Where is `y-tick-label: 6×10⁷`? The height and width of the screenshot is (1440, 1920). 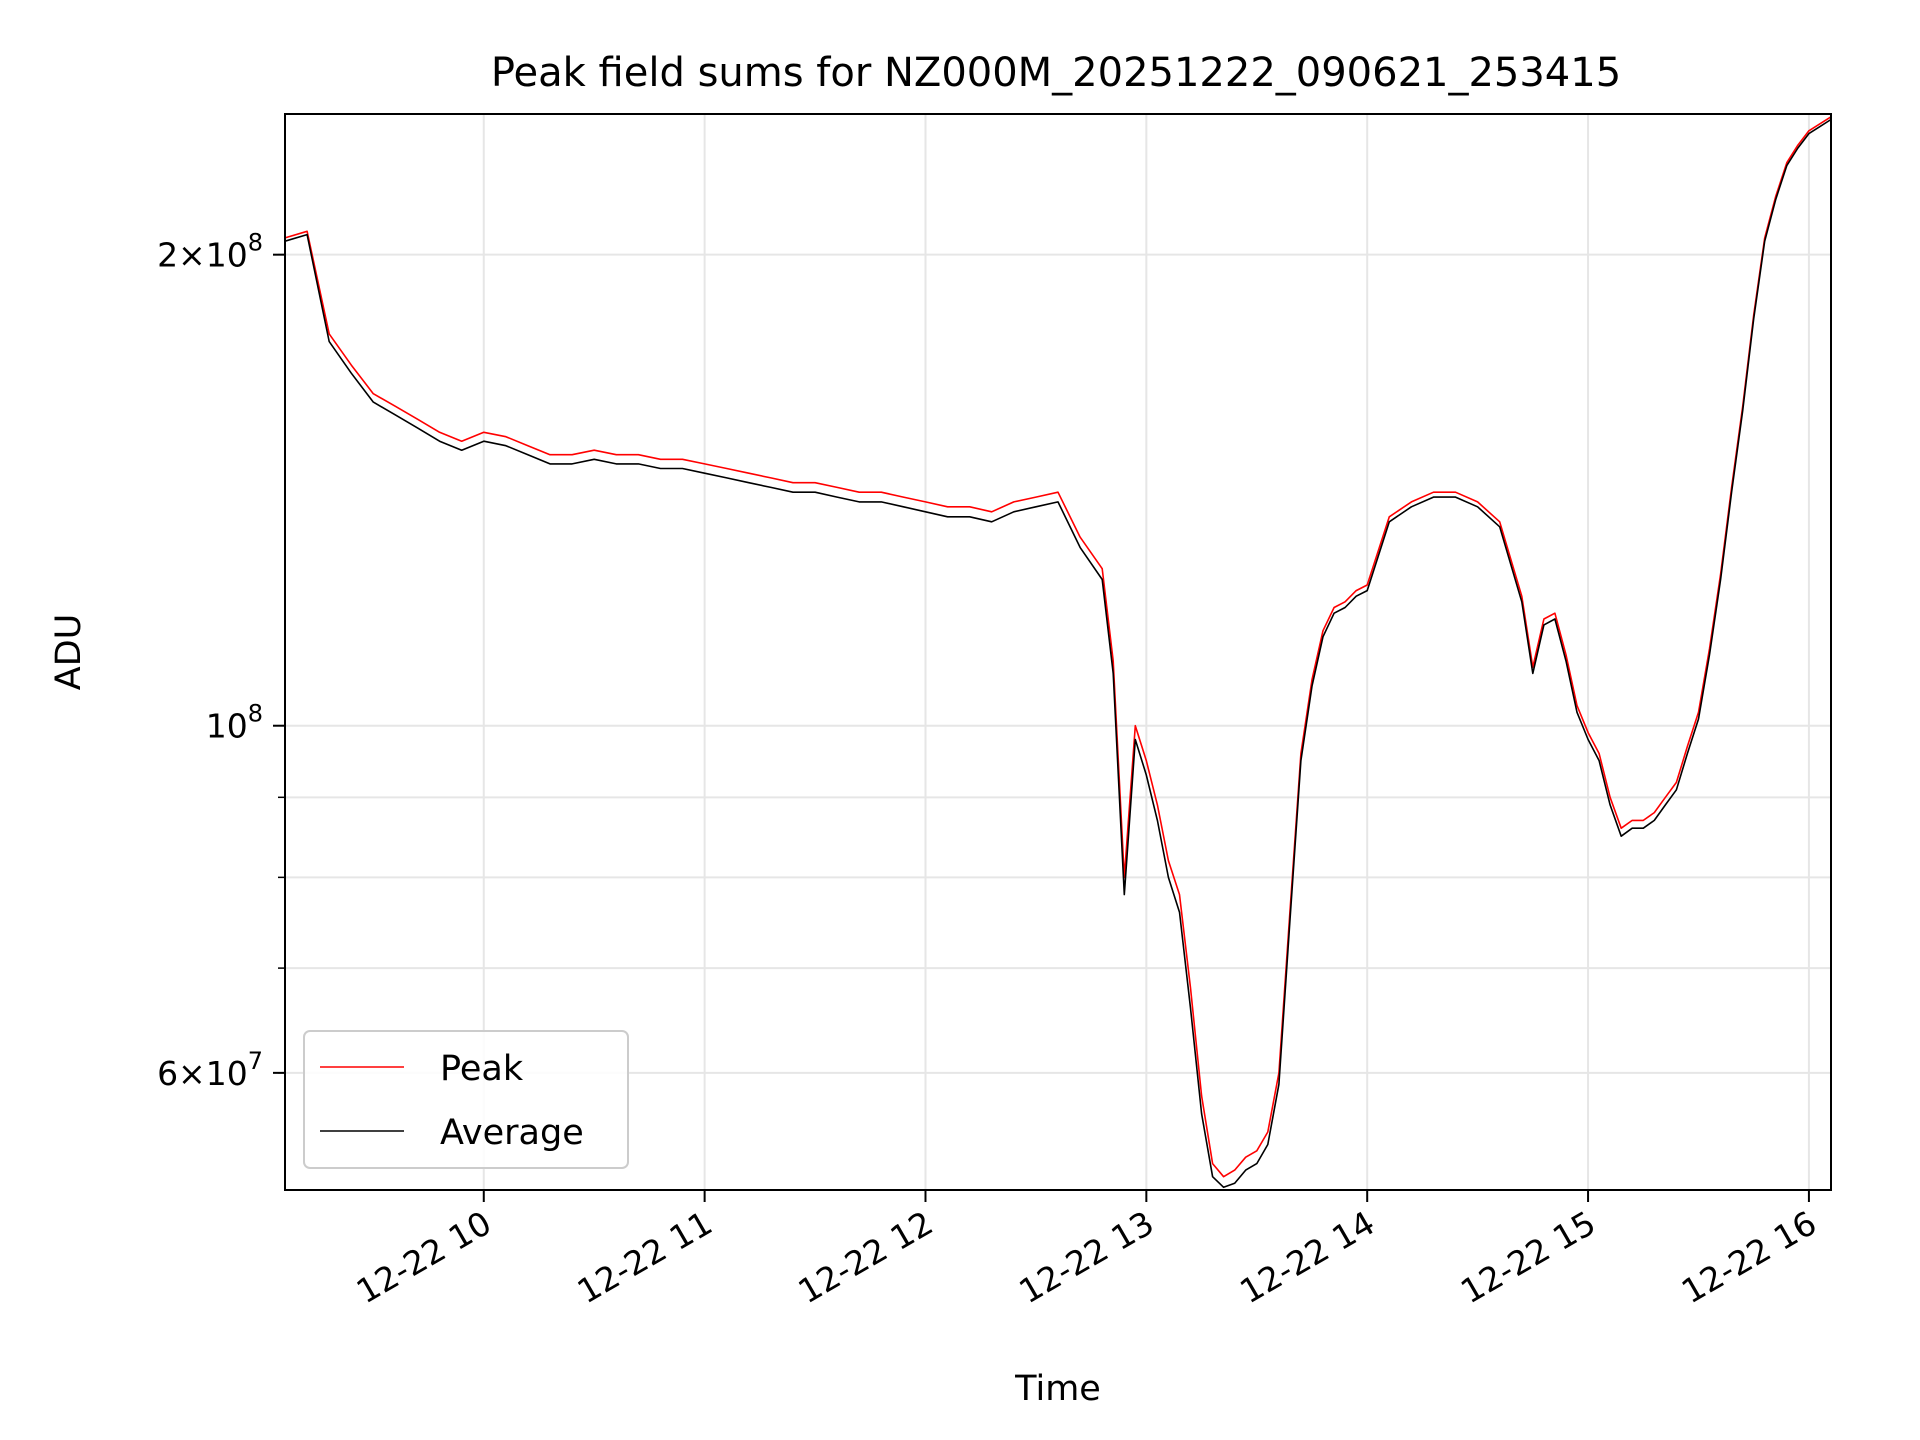
y-tick-label: 6×10⁷ is located at coordinates (210, 1070).